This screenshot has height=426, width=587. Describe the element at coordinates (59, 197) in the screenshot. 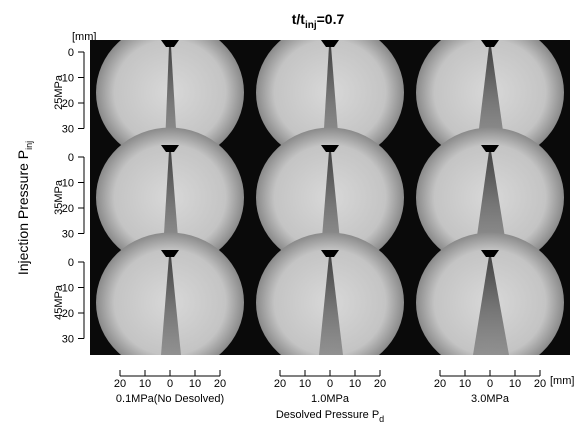

I see `row-label: 35MPa` at that location.